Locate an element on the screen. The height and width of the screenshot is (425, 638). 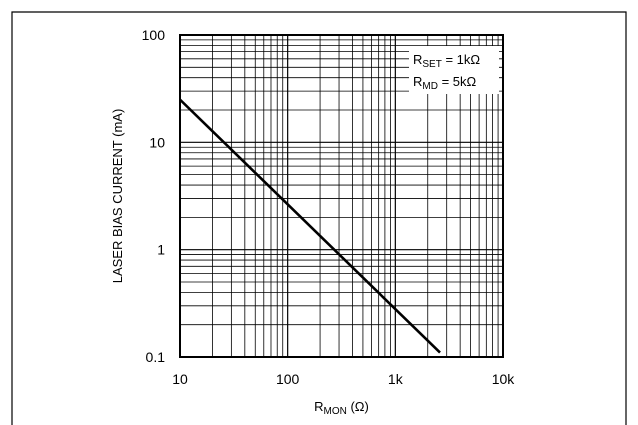
x-tick-labels: 10 100 1k 10k is located at coordinates (343, 379).